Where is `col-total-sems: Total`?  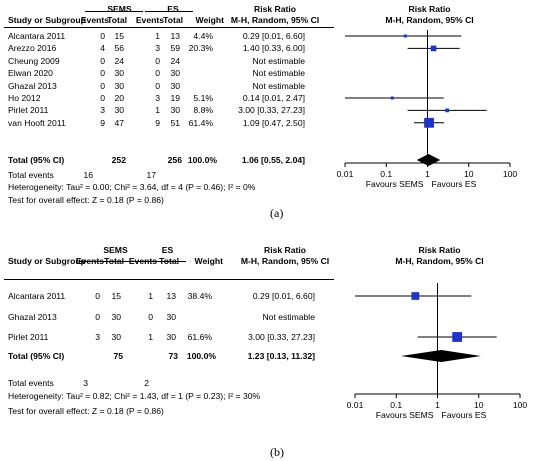 col-total-sems: Total is located at coordinates (117, 20).